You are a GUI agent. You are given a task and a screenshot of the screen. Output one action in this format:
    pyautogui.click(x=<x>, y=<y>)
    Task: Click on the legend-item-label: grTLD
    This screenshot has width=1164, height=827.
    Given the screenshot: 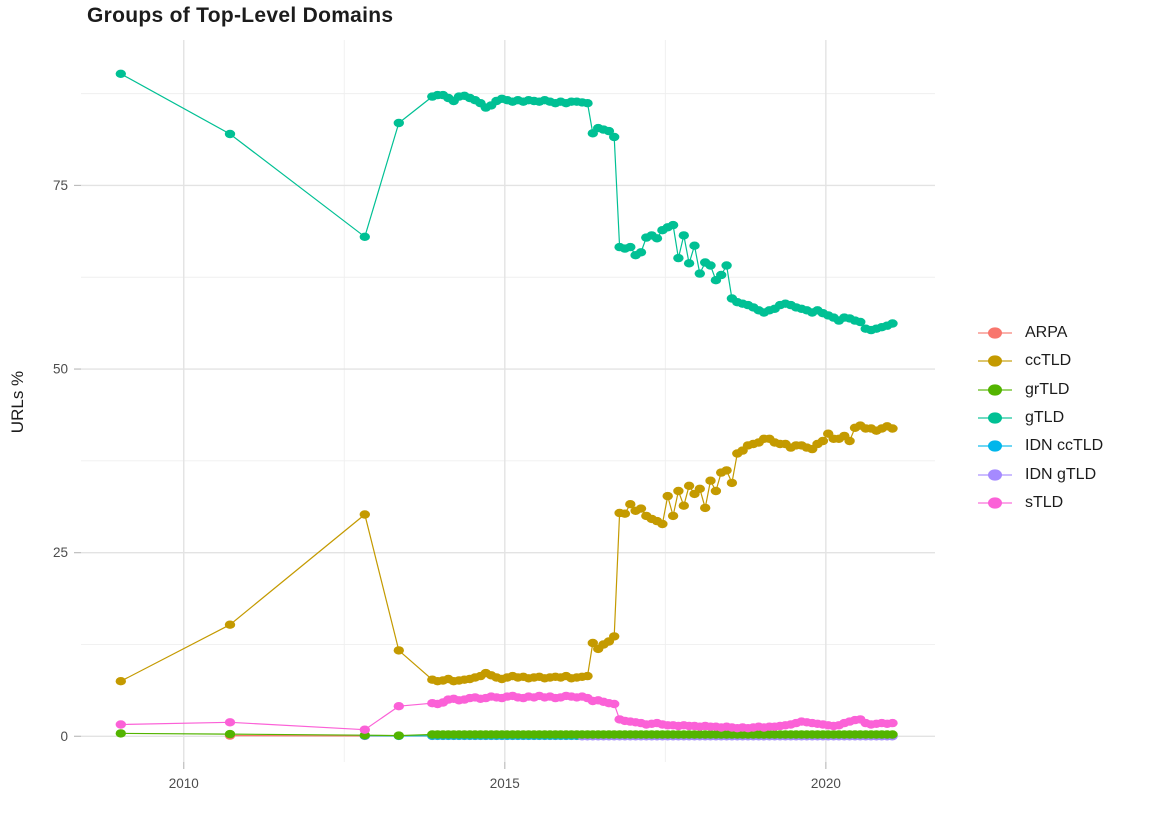 What is the action you would take?
    pyautogui.click(x=1047, y=389)
    